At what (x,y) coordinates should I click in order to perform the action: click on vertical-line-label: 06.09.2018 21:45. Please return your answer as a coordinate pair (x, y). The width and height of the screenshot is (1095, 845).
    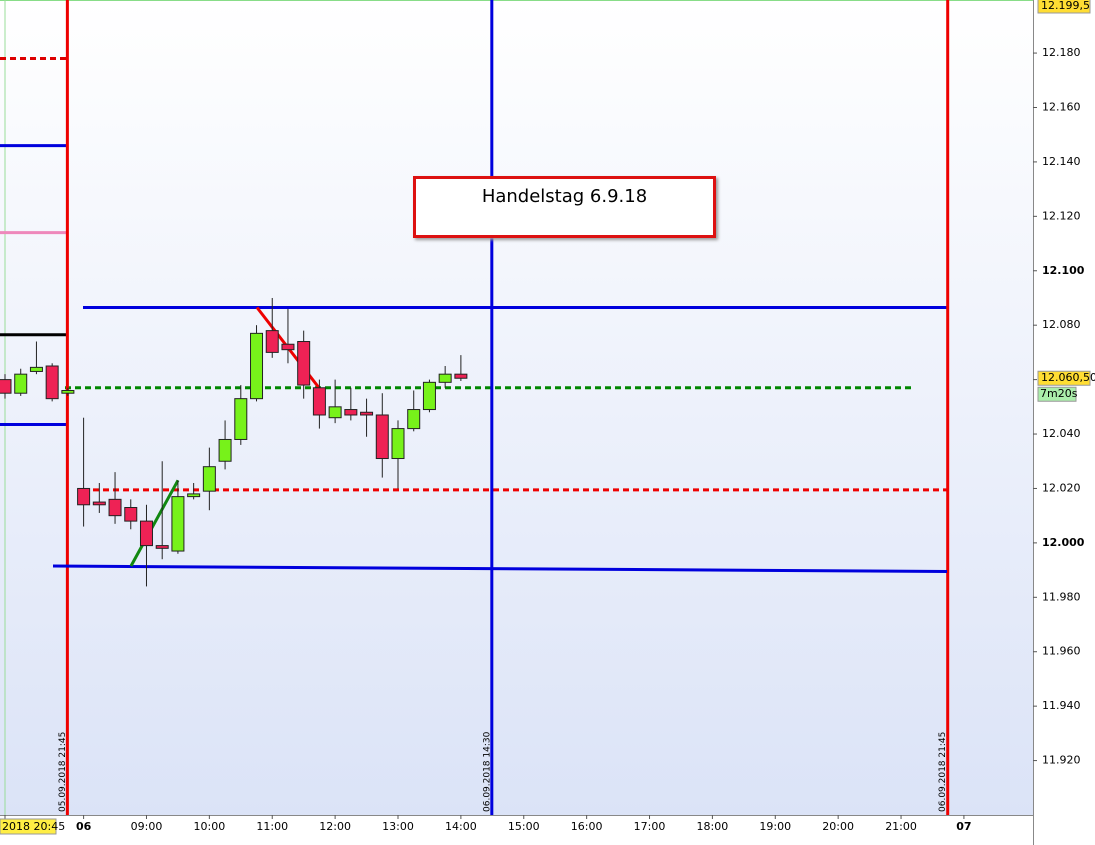
    Looking at the image, I should click on (943, 772).